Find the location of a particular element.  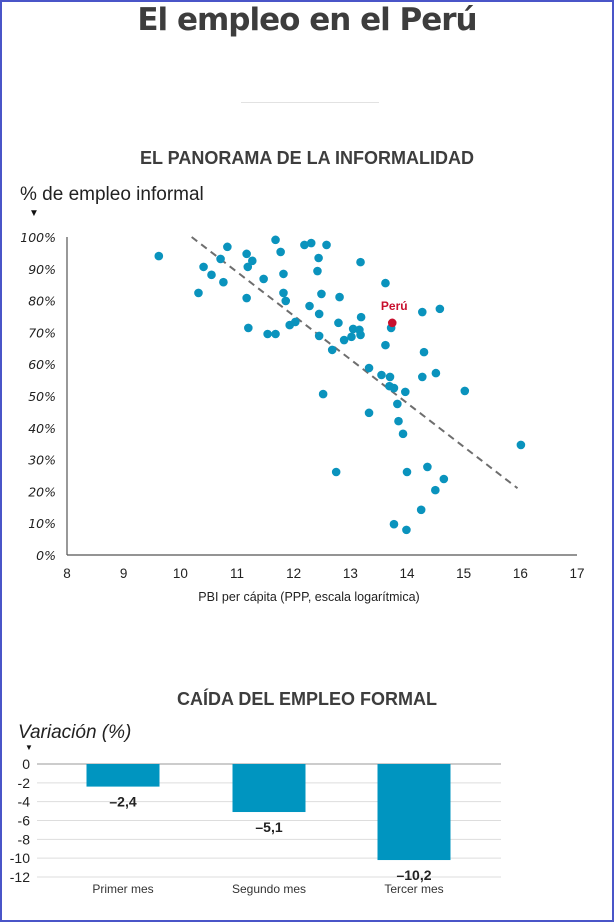

scatter-ylabel-arrow-icon: ▼ is located at coordinates (34, 213).